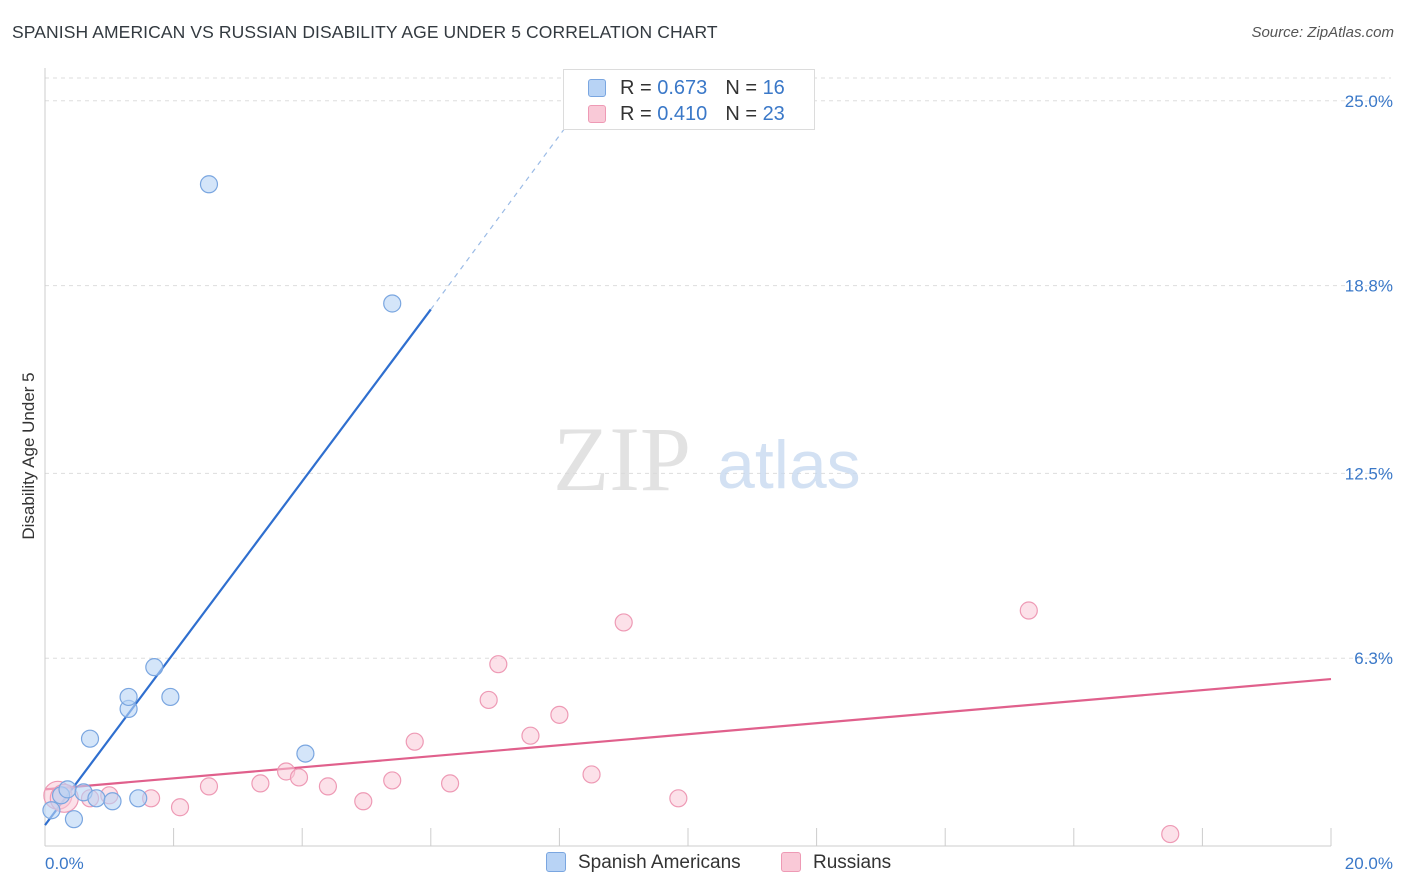  I want to click on correlation-legend: R = 0.673 N = 16 R = 0.410 N = 23, so click(689, 99).